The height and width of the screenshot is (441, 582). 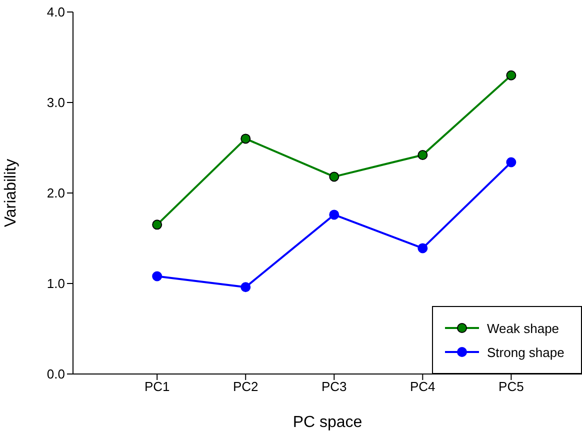 What do you see at coordinates (334, 386) in the screenshot?
I see `x-tick-label: PC3` at bounding box center [334, 386].